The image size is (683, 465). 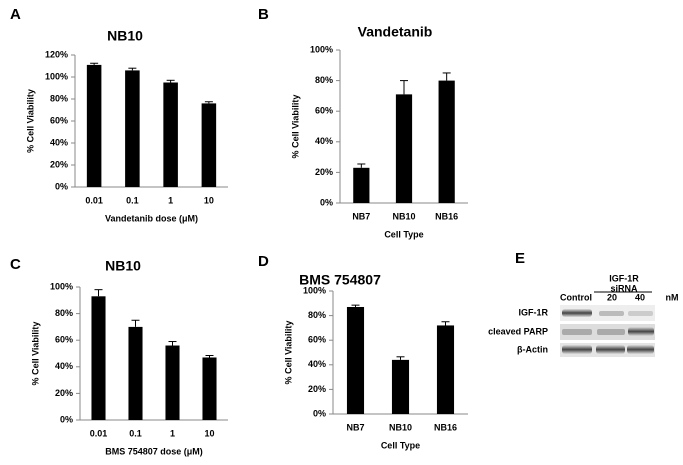 I want to click on panel-label: E, so click(x=520, y=258).